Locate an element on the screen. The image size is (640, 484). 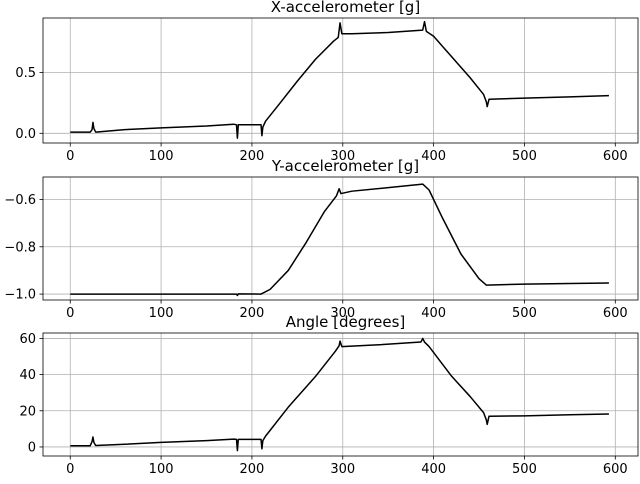
angle-xtick-label-0: 0 is located at coordinates (70, 469).